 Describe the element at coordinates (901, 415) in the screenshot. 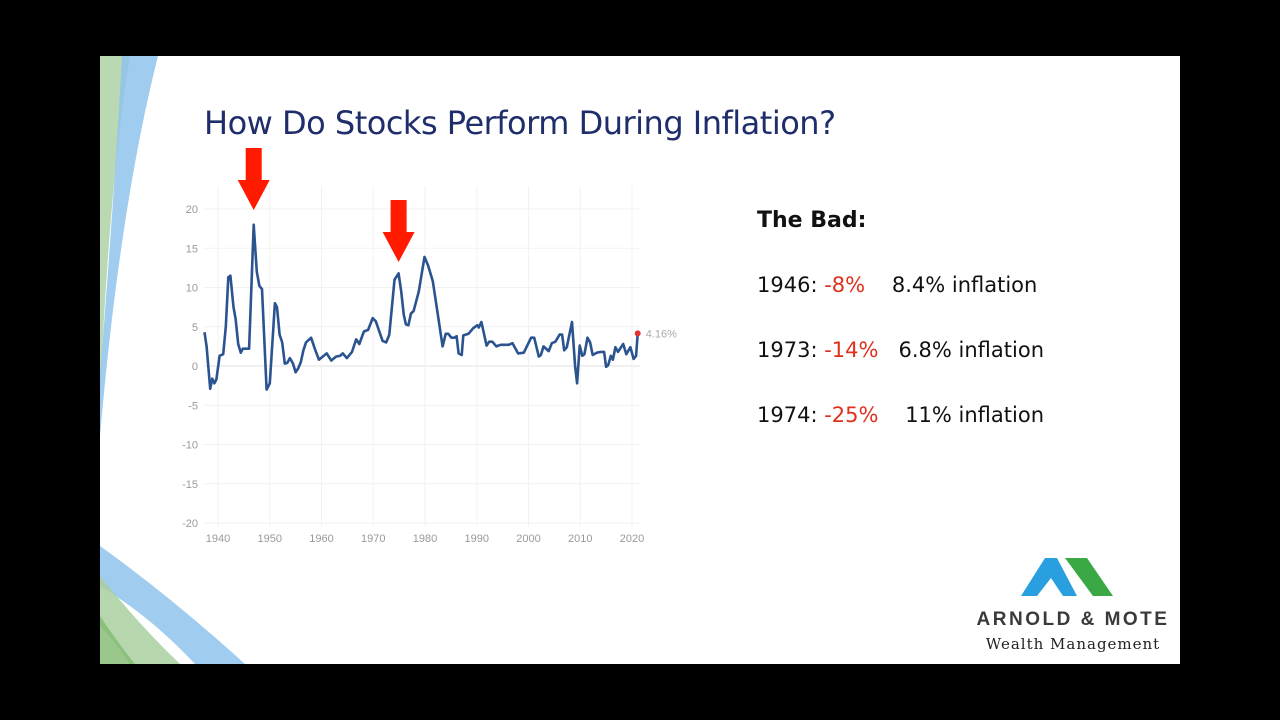

I see `bad-row-1974: 1974: -25% 11% inflation` at that location.